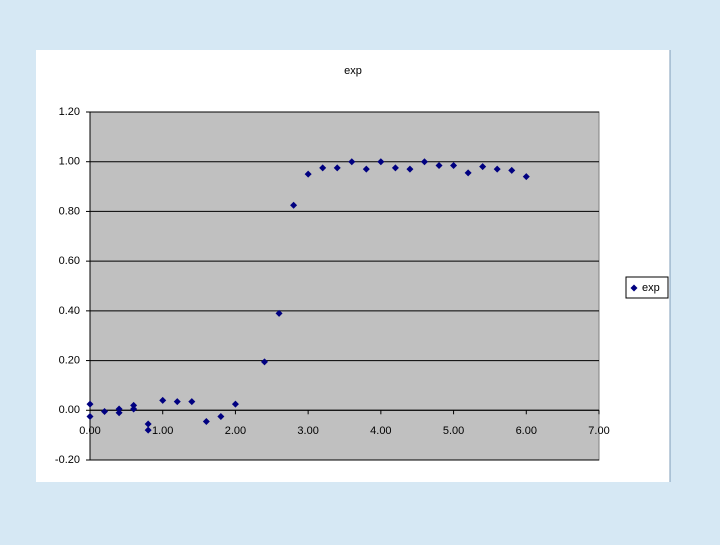 The image size is (720, 545). What do you see at coordinates (69, 360) in the screenshot?
I see `y-tick-label: 0.20` at bounding box center [69, 360].